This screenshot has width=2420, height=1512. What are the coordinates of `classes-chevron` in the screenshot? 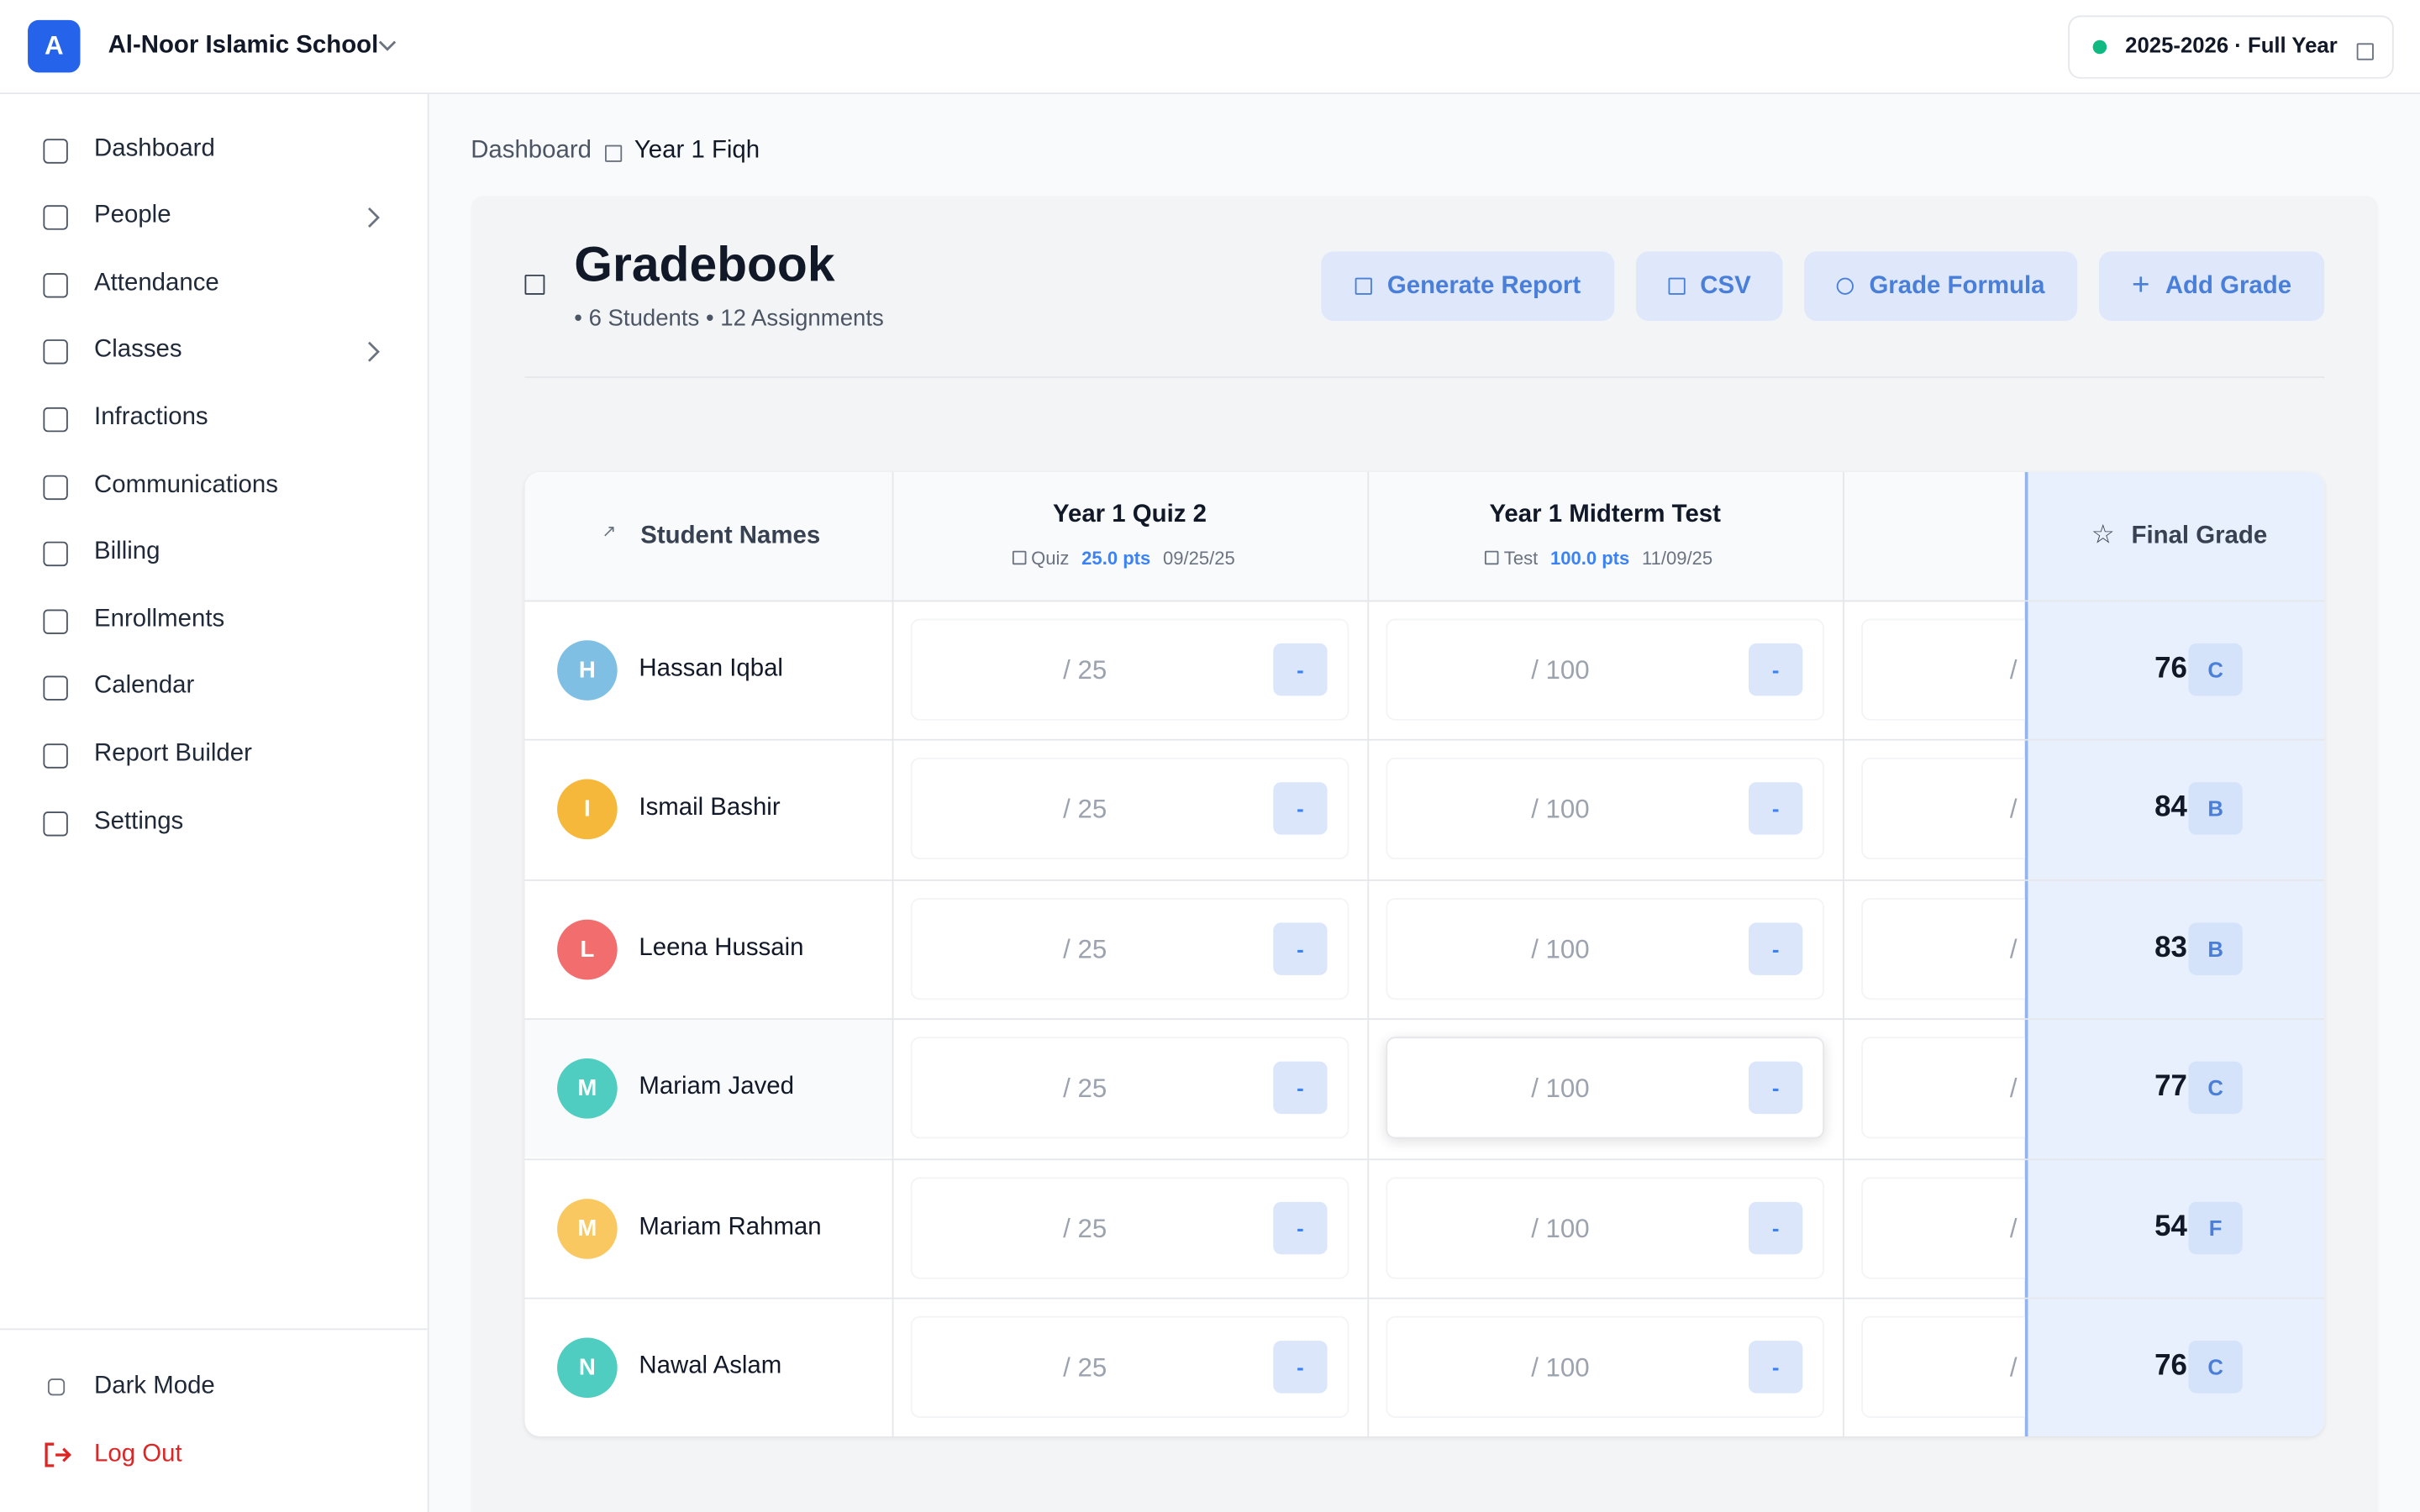 It's located at (374, 352).